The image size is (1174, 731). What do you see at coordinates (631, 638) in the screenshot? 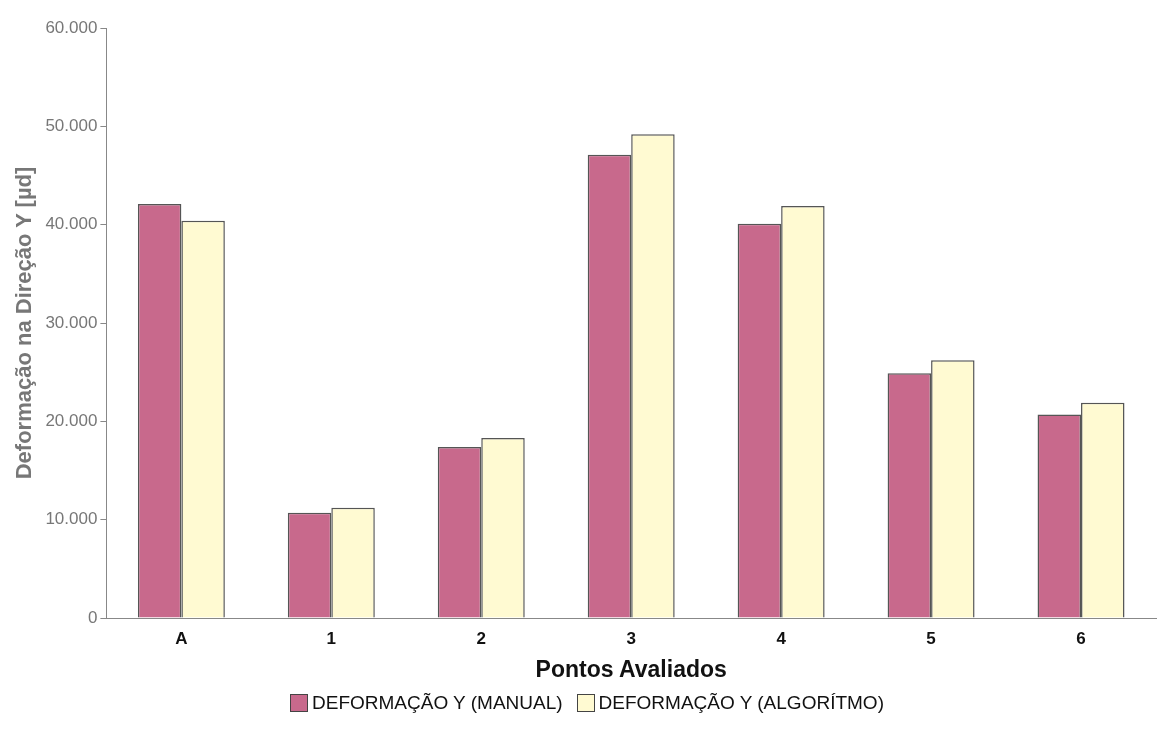
I see `x-tick-label: 3` at bounding box center [631, 638].